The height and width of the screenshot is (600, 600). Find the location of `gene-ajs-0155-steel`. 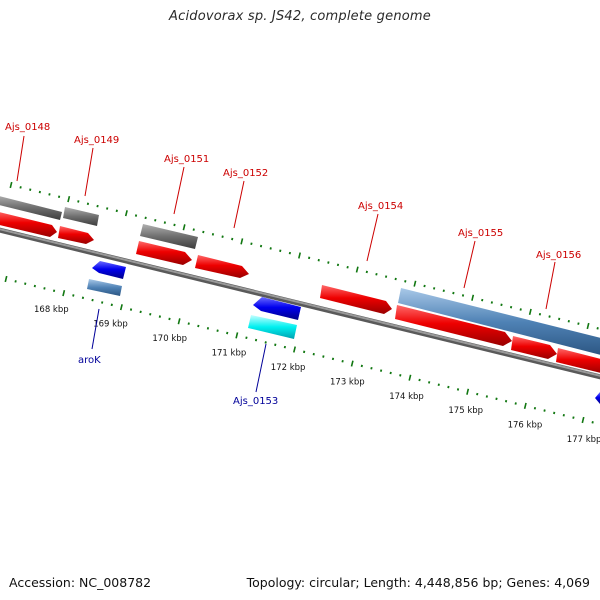

gene-ajs-0155-steel is located at coordinates (499, 322).